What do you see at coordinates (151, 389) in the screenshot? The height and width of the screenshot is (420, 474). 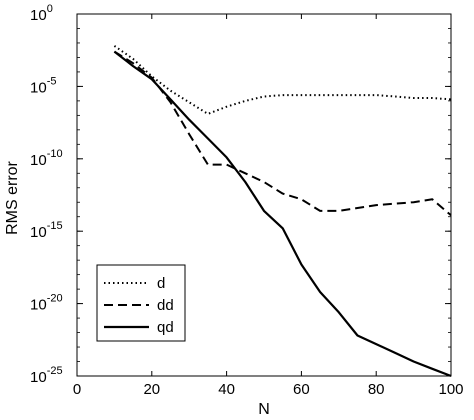 I see `x-tick-label: 20` at bounding box center [151, 389].